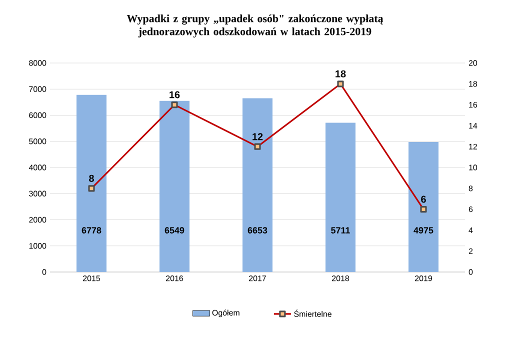  I want to click on data-label: 6778, so click(92, 230).